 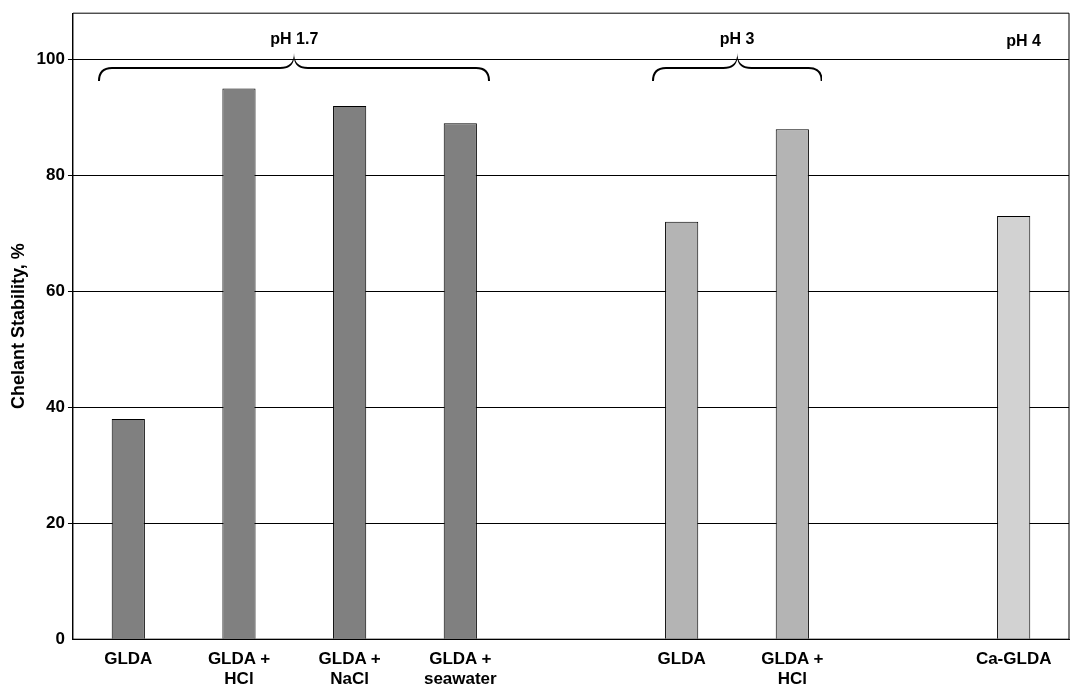 I want to click on y-tick-label: 0, so click(x=60, y=638).